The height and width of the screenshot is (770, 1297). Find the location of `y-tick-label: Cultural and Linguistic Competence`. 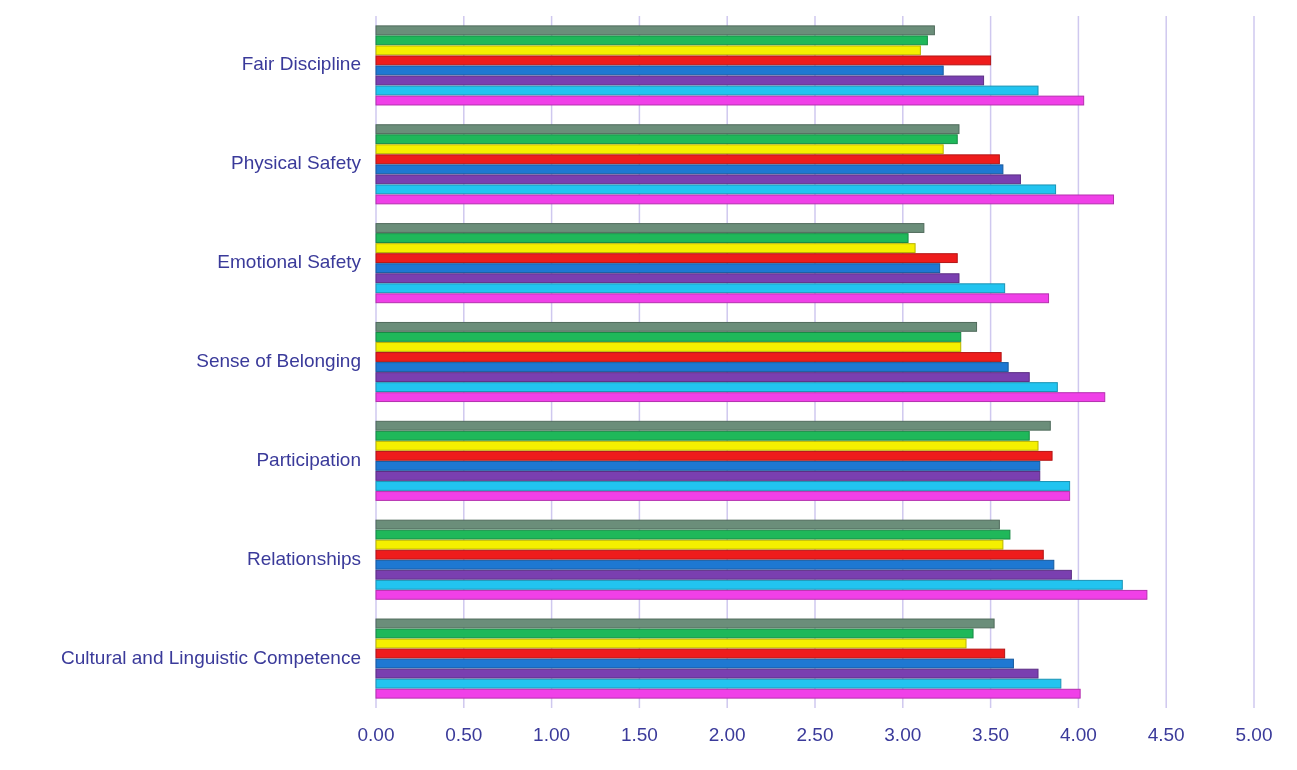

y-tick-label: Cultural and Linguistic Competence is located at coordinates (211, 657).